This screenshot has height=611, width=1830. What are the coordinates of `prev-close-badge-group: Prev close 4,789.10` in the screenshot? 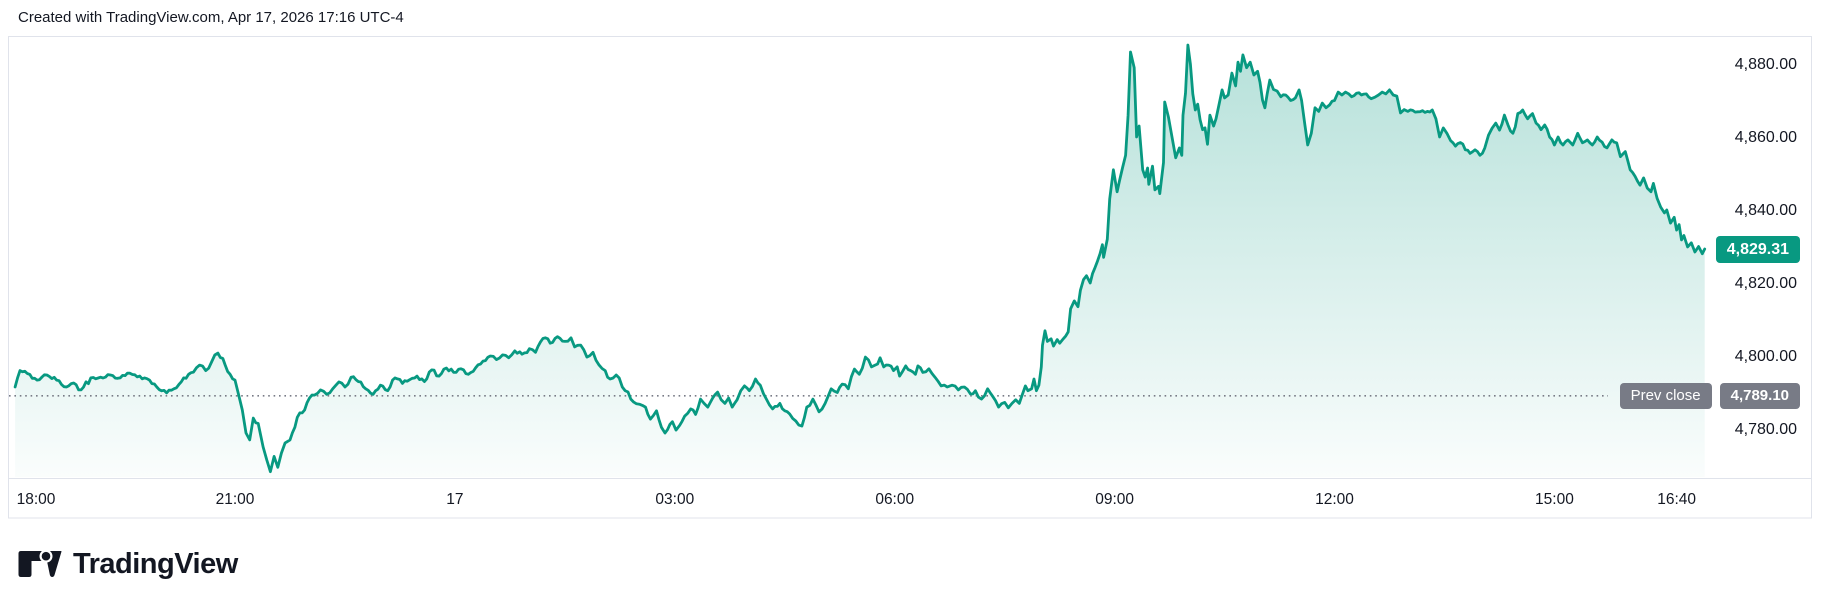 It's located at (1709, 395).